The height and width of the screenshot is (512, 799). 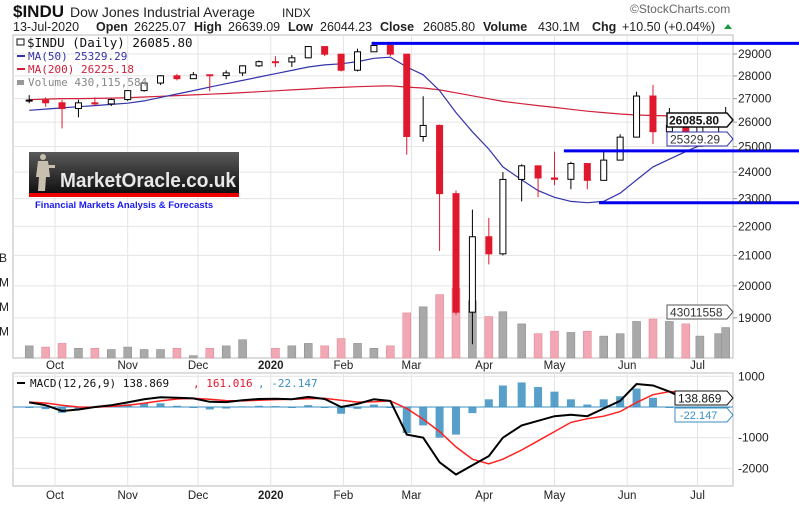 What do you see at coordinates (755, 147) in the screenshot?
I see `price-tick-label: 25000` at bounding box center [755, 147].